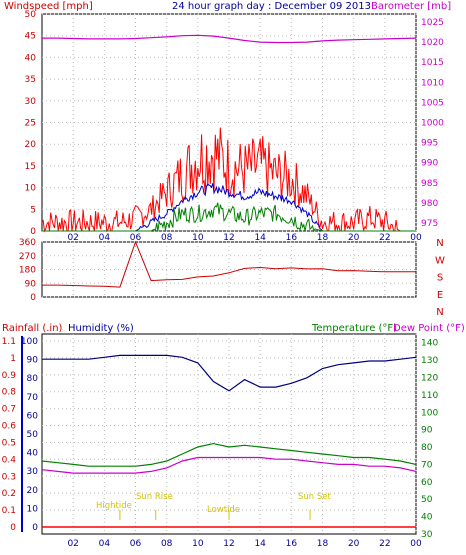 This screenshot has height=555, width=466. Describe the element at coordinates (35, 528) in the screenshot. I see `humidity-tick-label: 0` at that location.